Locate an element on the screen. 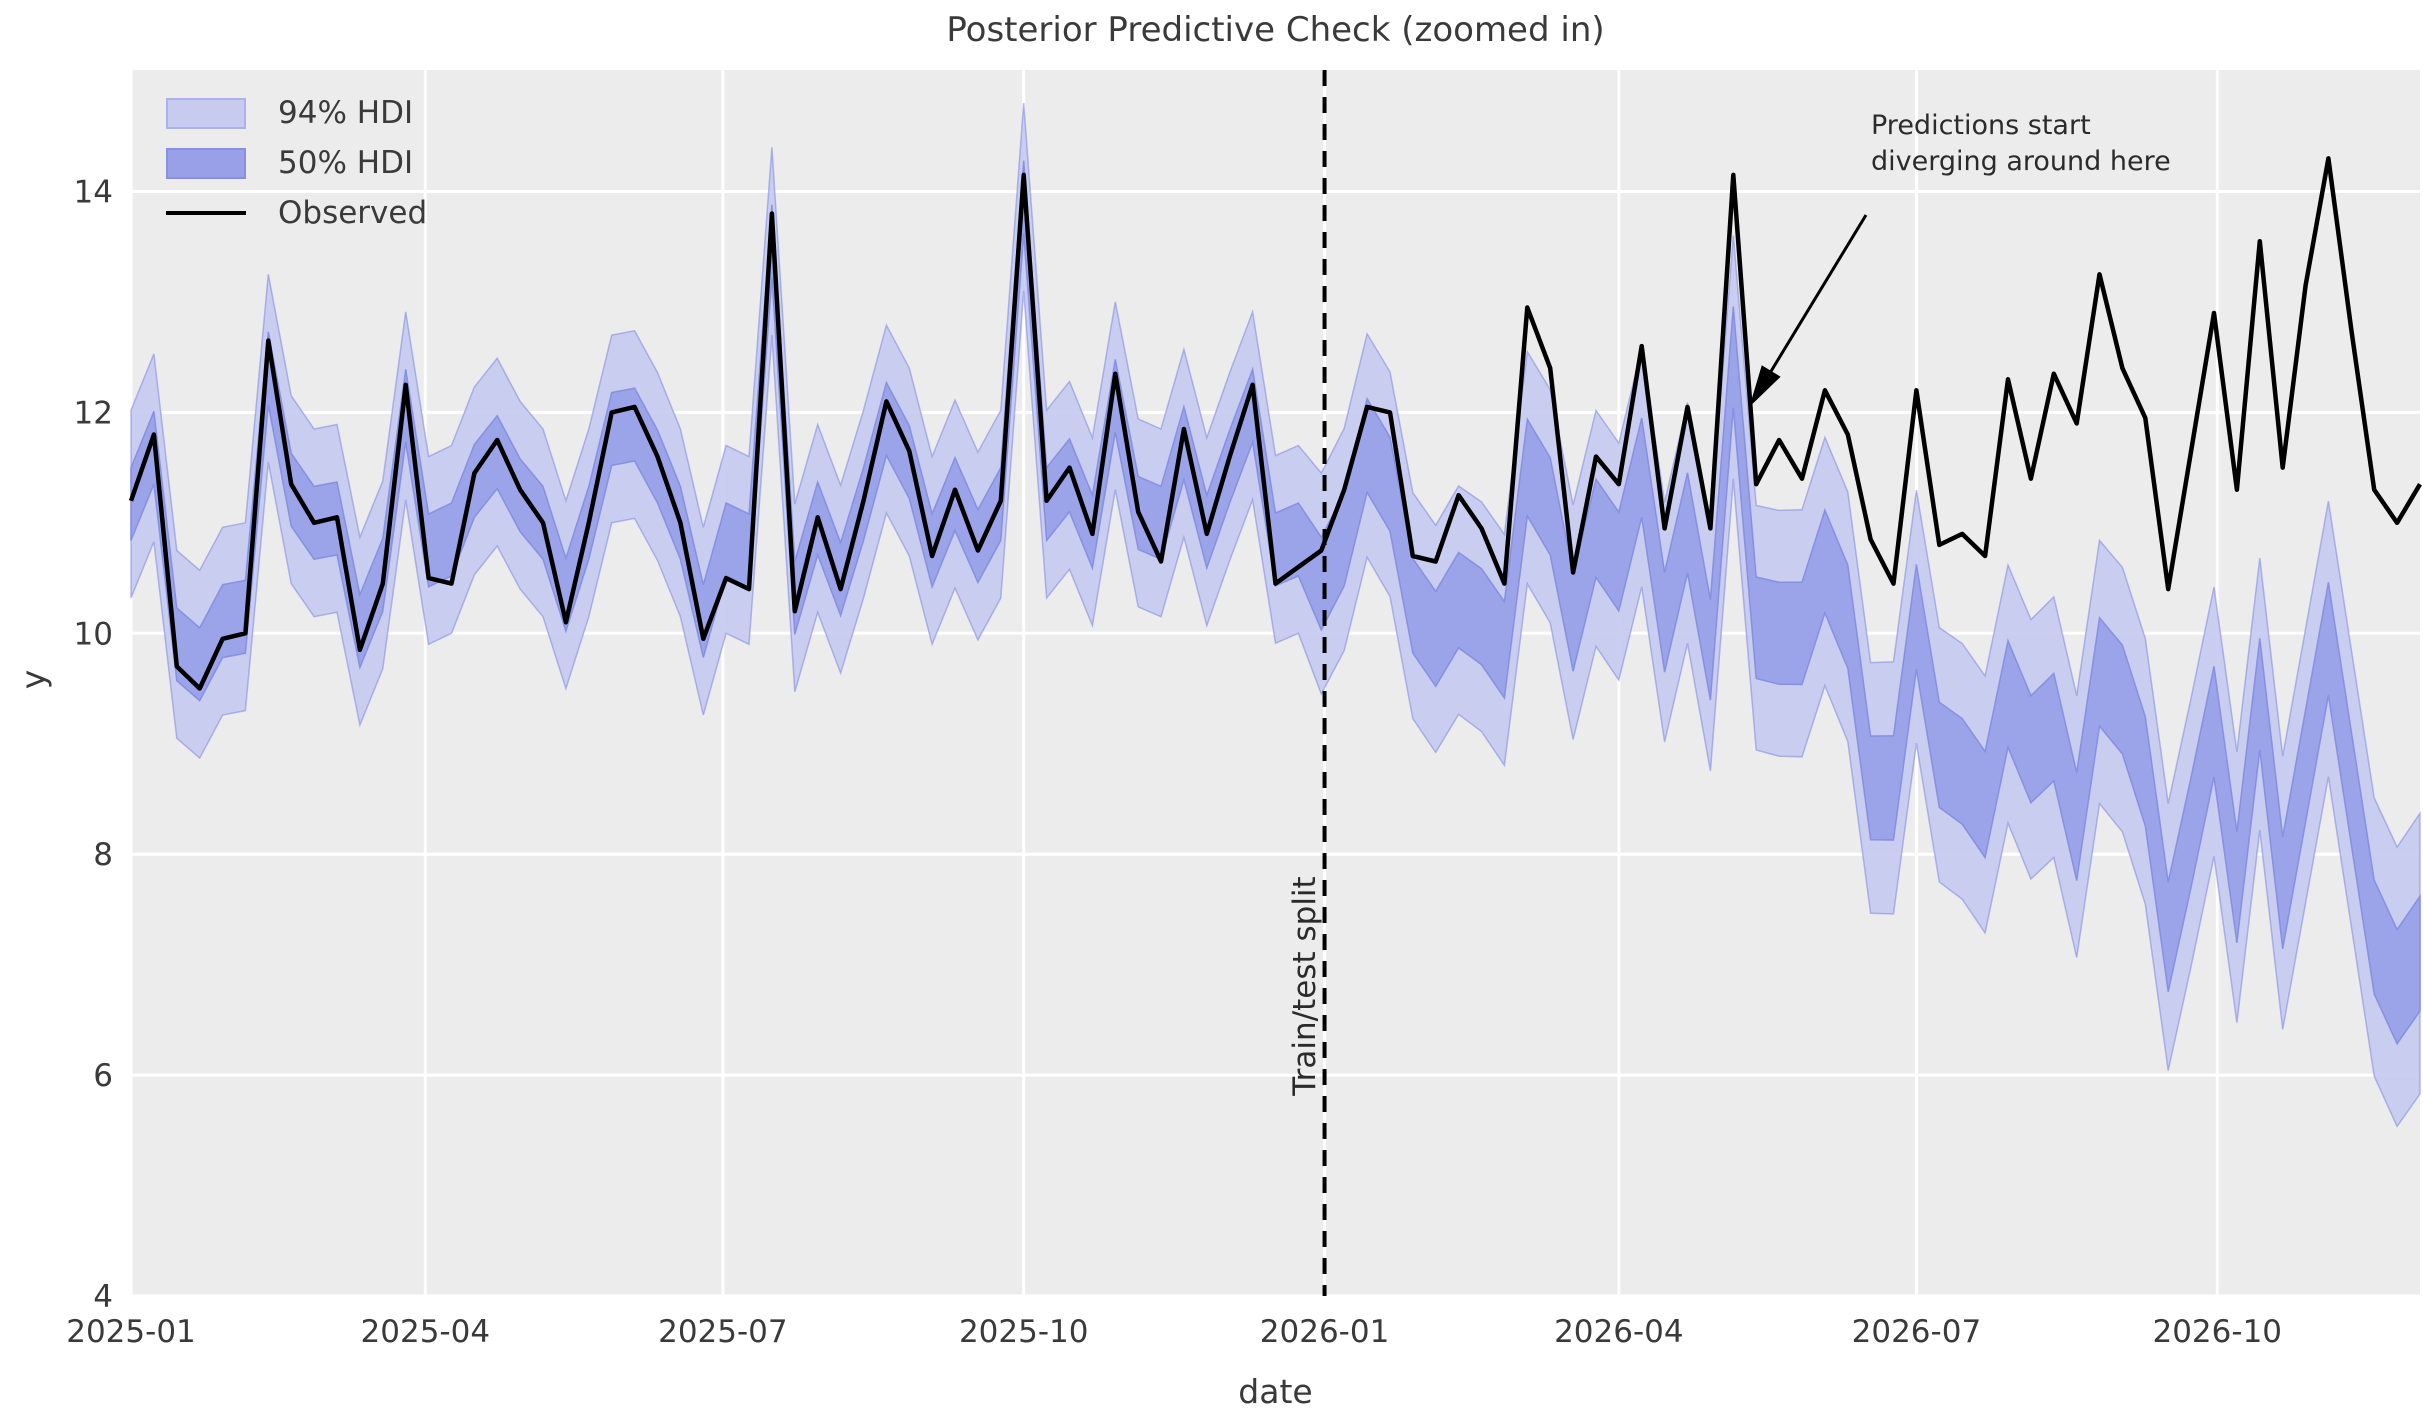 The width and height of the screenshot is (2423, 1423). y-axis-label: y is located at coordinates (33, 679).